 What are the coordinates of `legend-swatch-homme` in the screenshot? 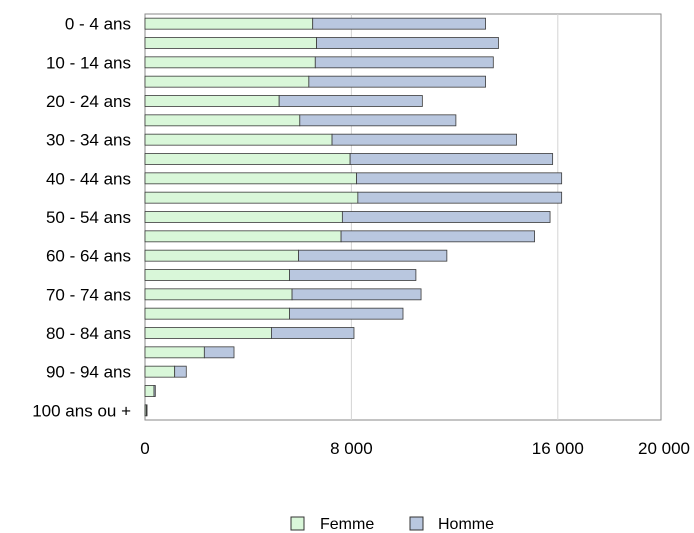 It's located at (416, 523).